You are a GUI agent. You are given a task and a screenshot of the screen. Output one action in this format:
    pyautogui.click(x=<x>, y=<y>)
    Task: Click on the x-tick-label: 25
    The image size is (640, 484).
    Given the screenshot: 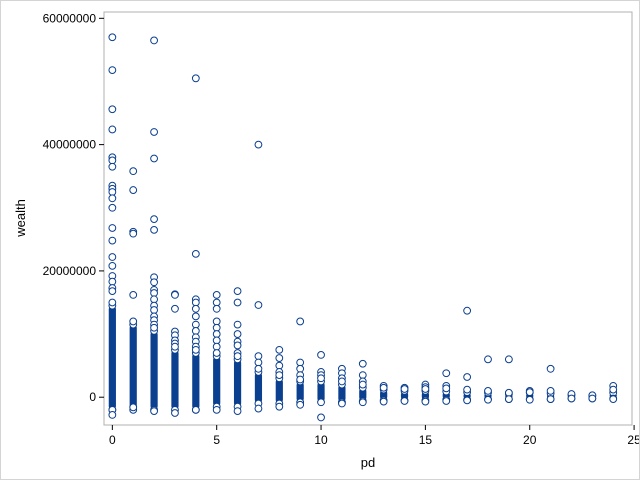 What is the action you would take?
    pyautogui.click(x=633, y=440)
    